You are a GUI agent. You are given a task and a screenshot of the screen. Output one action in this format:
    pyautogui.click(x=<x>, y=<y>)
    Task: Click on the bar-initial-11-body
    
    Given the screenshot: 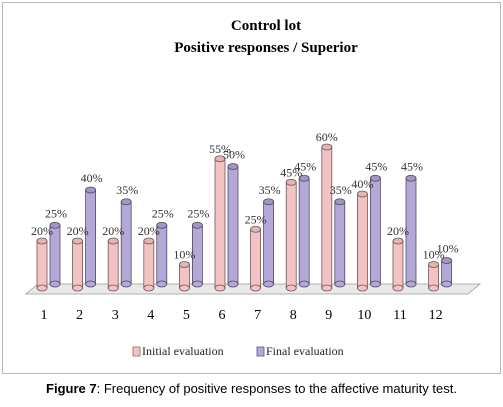 What is the action you would take?
    pyautogui.click(x=398, y=264)
    